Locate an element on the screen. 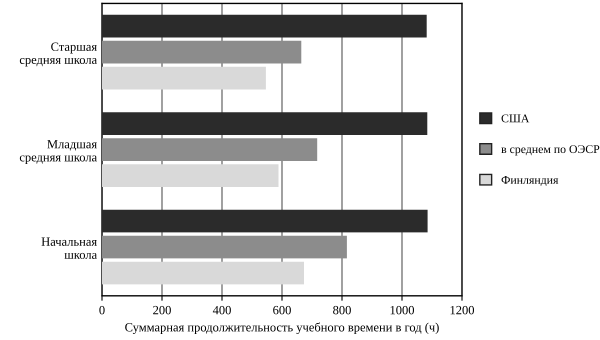  x-tick-label: 1200 is located at coordinates (462, 310).